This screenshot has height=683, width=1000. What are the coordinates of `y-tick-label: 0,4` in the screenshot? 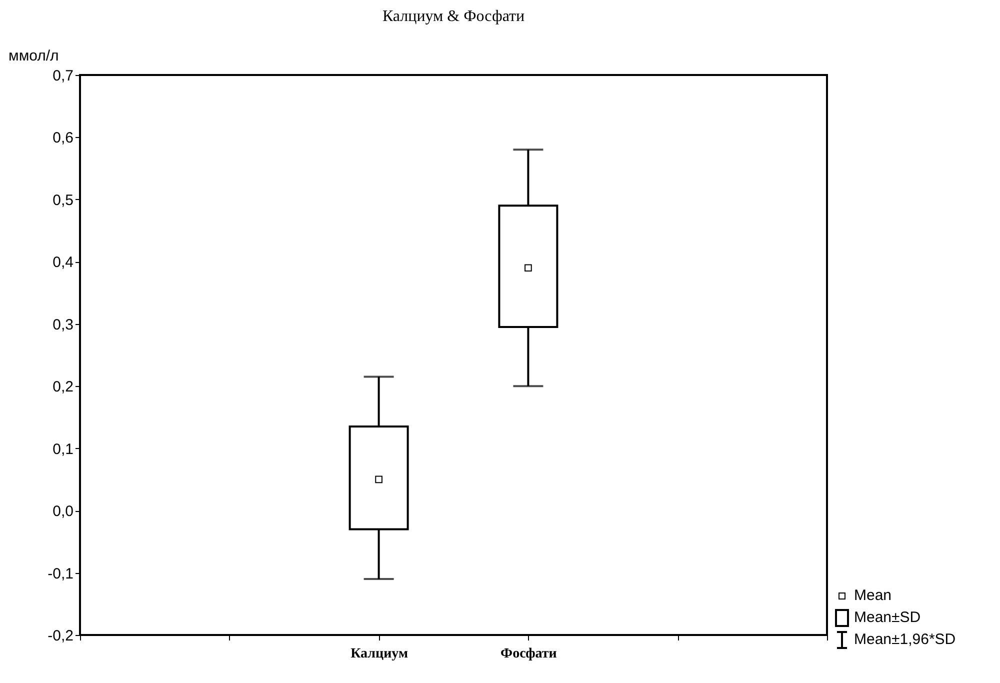 It's located at (63, 263).